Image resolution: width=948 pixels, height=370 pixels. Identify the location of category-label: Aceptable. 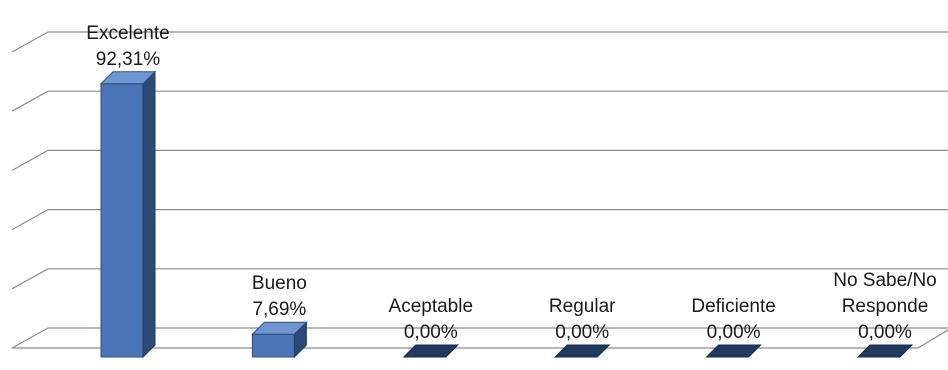
(431, 306).